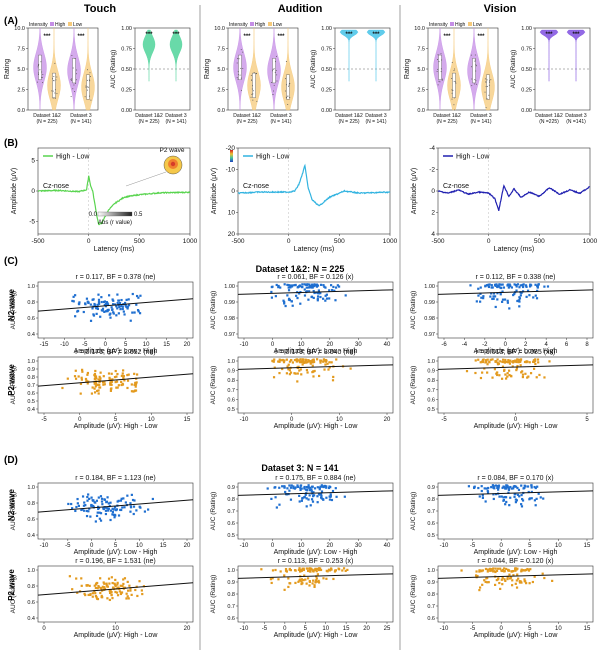  What do you see at coordinates (433, 234) in the screenshot?
I see `y-tick-label: 4` at bounding box center [433, 234].